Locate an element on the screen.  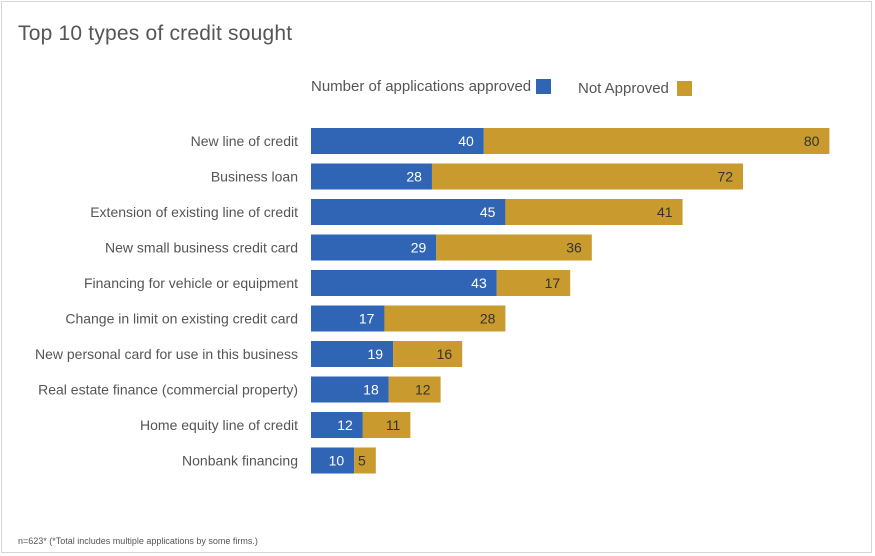
data-label-not-approved: 72 is located at coordinates (725, 177).